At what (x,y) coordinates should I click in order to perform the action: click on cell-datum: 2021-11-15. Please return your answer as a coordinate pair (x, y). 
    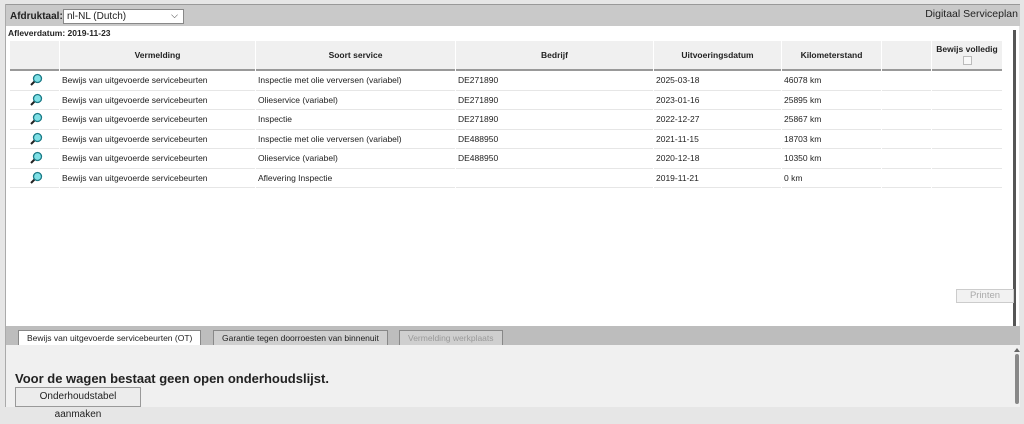
    Looking at the image, I should click on (717, 139).